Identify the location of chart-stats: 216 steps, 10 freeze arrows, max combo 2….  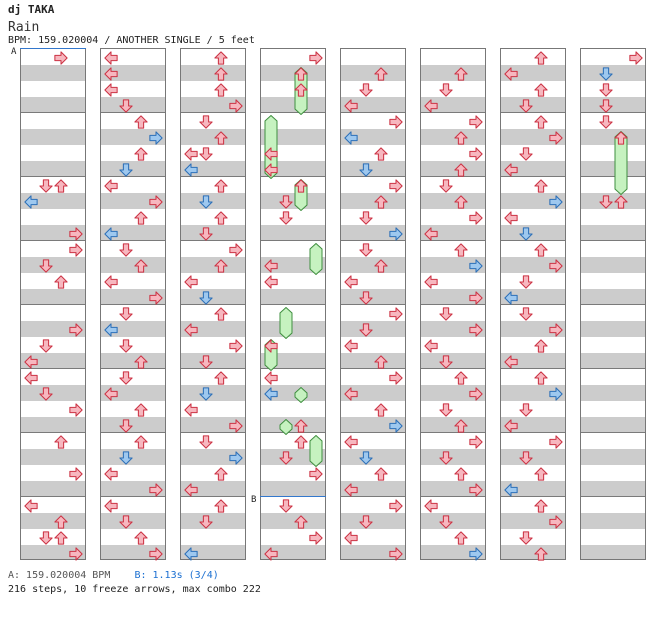
(134, 589).